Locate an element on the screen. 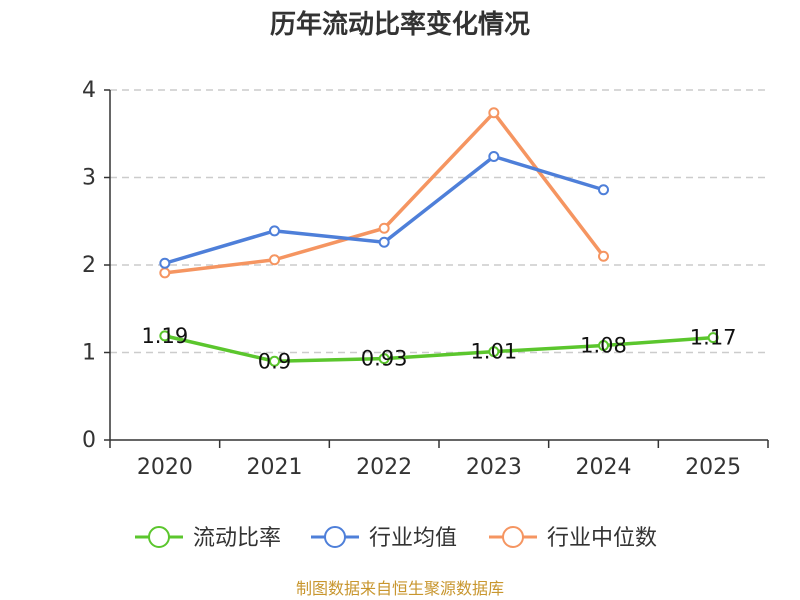 The width and height of the screenshot is (800, 600). y-tick-label: 1 is located at coordinates (89, 353).